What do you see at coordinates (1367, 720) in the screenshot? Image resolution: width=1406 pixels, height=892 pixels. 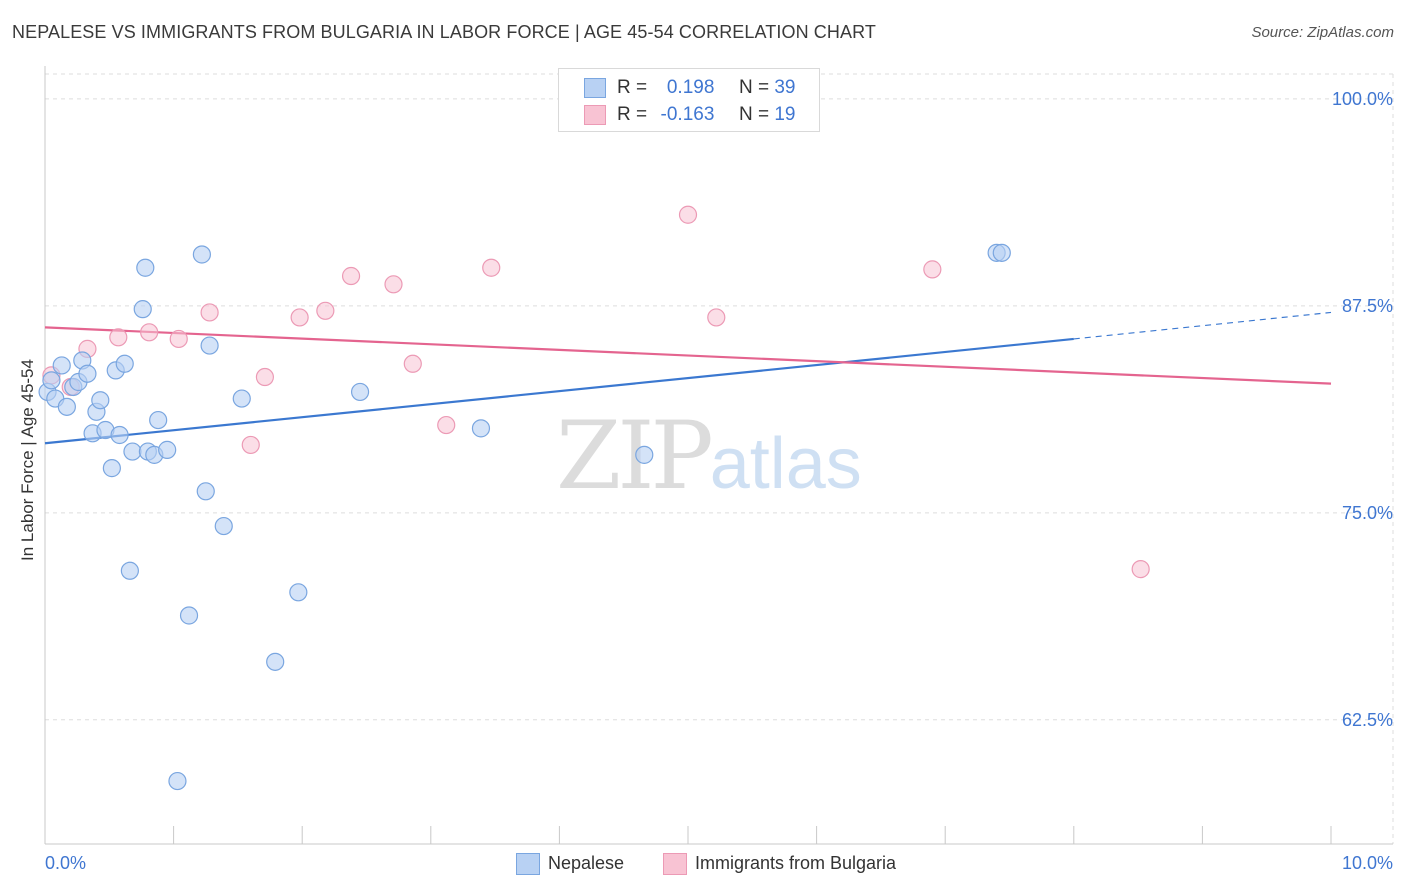 I see `y-tick-label: 62.5%` at bounding box center [1367, 720].